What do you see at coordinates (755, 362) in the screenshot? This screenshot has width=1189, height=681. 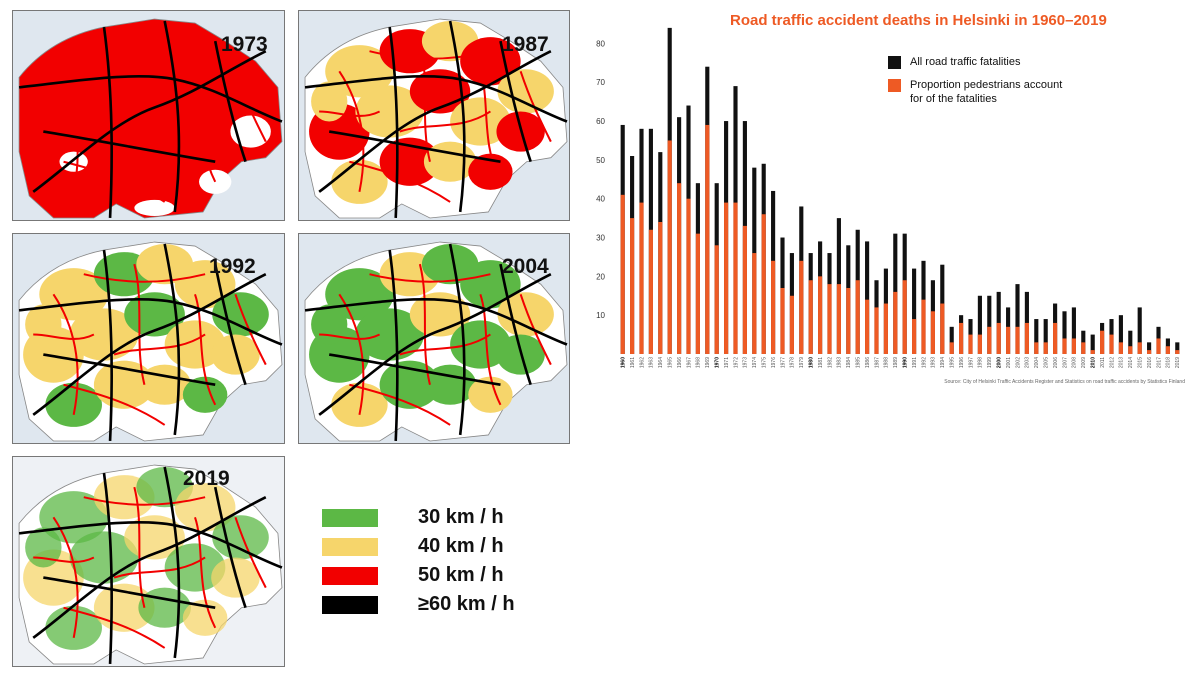 I see `x-tick-label: 1974` at bounding box center [755, 362].